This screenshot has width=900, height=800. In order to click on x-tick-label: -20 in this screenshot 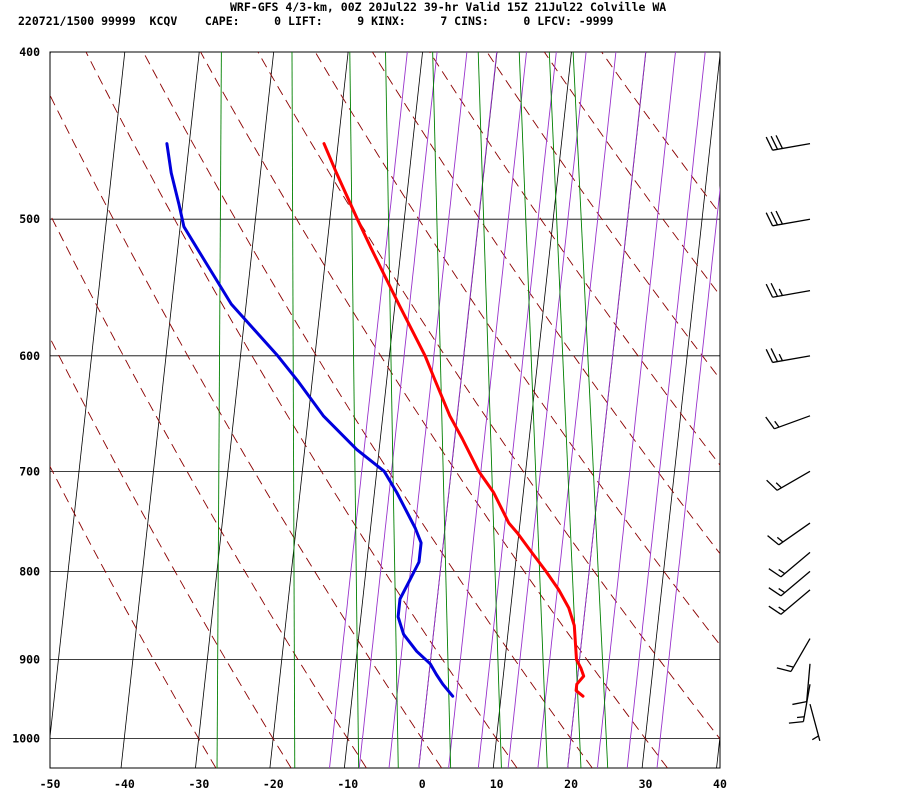, I will do `click(273, 784)`.